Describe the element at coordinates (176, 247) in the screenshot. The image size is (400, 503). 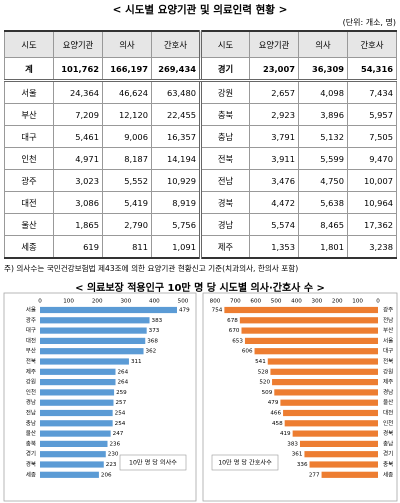
I see `table-cell: 1,091` at that location.